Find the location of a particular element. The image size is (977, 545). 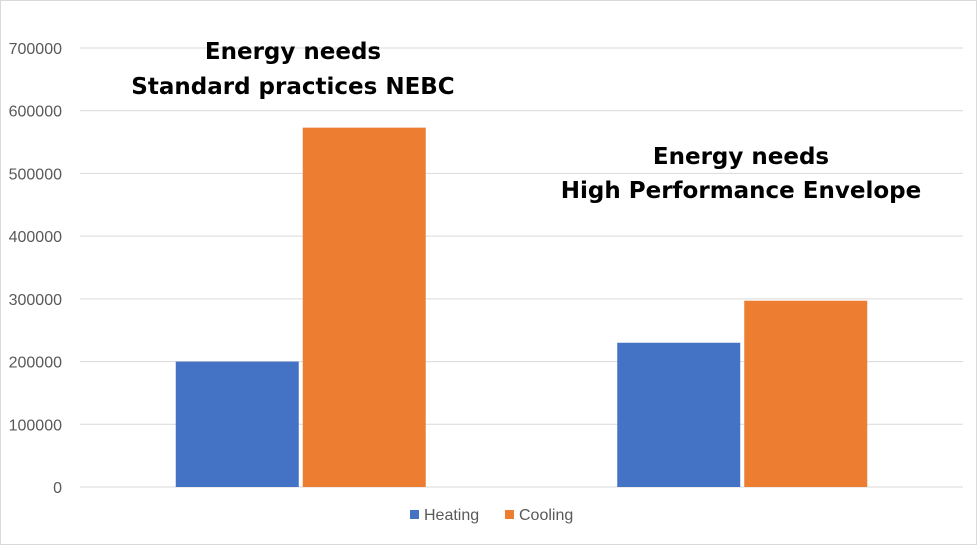

annotation-high-performance-line-1: Energy needs is located at coordinates (741, 157).